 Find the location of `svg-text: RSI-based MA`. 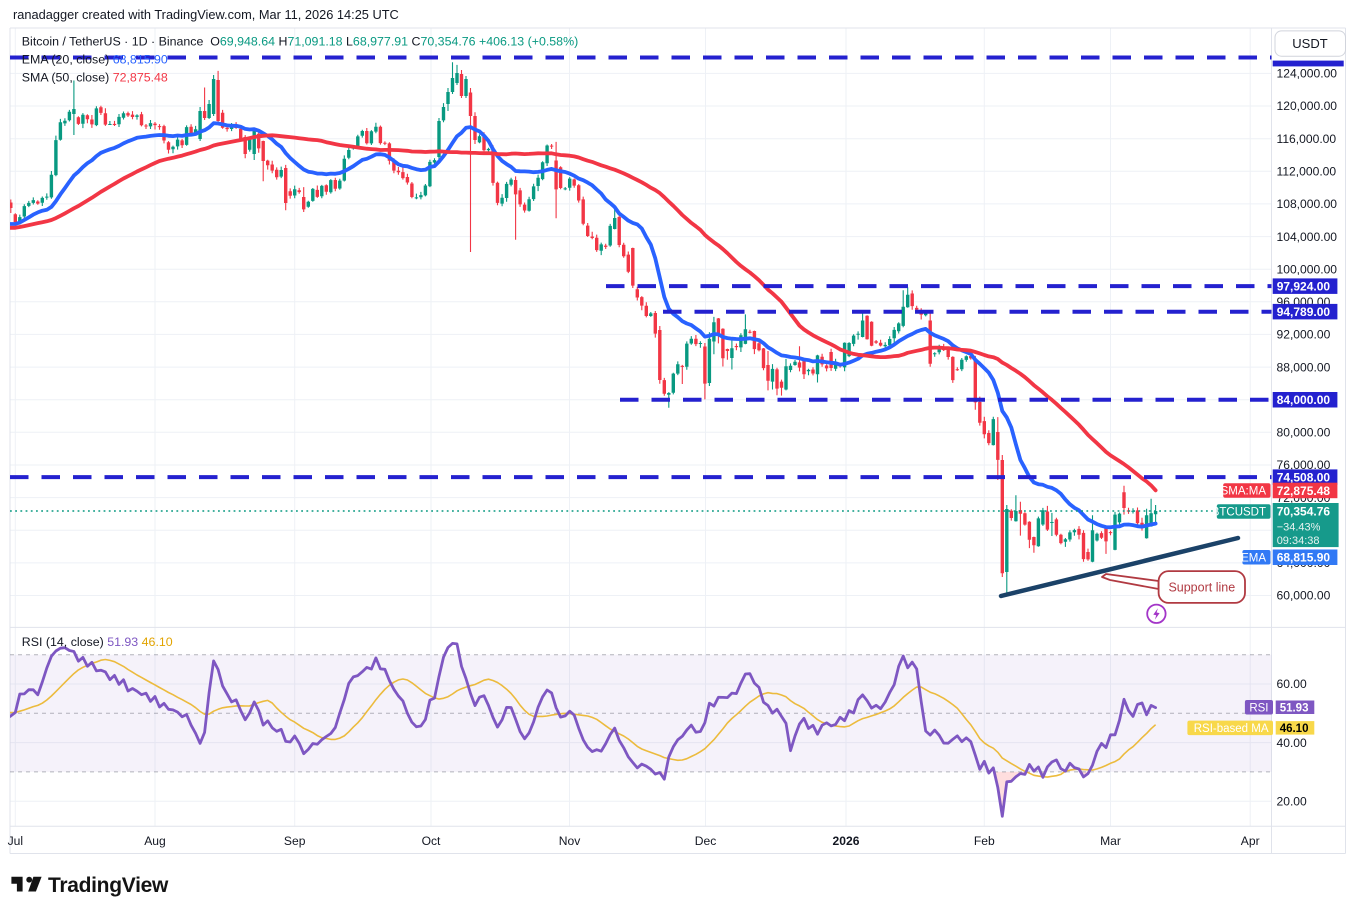

svg-text: RSI-based MA is located at coordinates (1231, 729).